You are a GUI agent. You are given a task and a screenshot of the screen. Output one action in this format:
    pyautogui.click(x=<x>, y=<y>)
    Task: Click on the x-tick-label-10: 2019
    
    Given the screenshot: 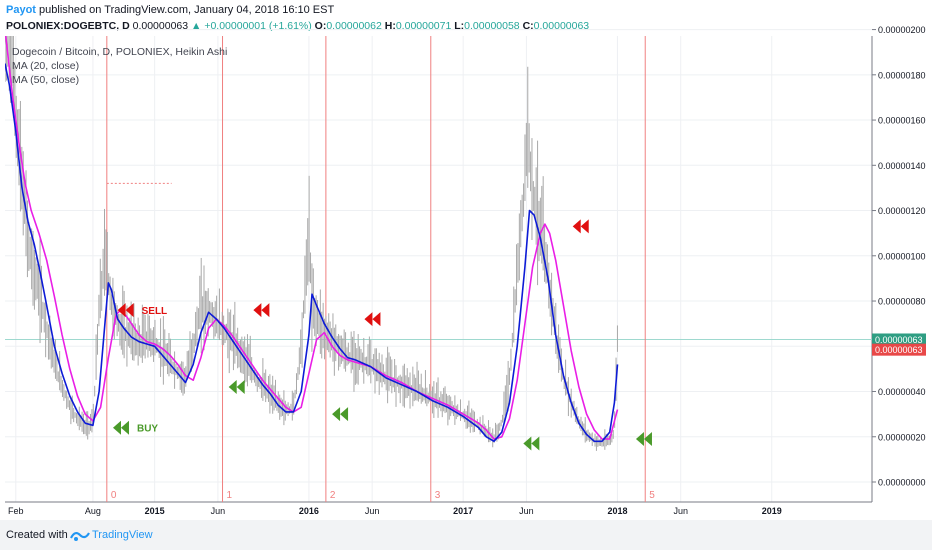 What is the action you would take?
    pyautogui.click(x=772, y=511)
    